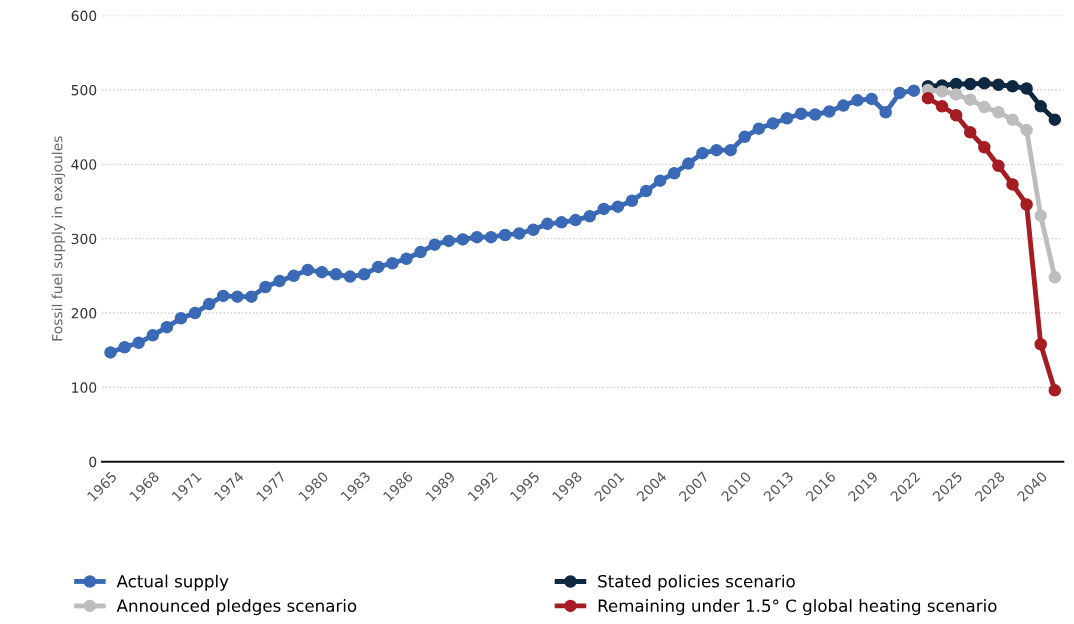 This screenshot has height=624, width=1074. I want to click on y-tick-label: 0, so click(93, 462).